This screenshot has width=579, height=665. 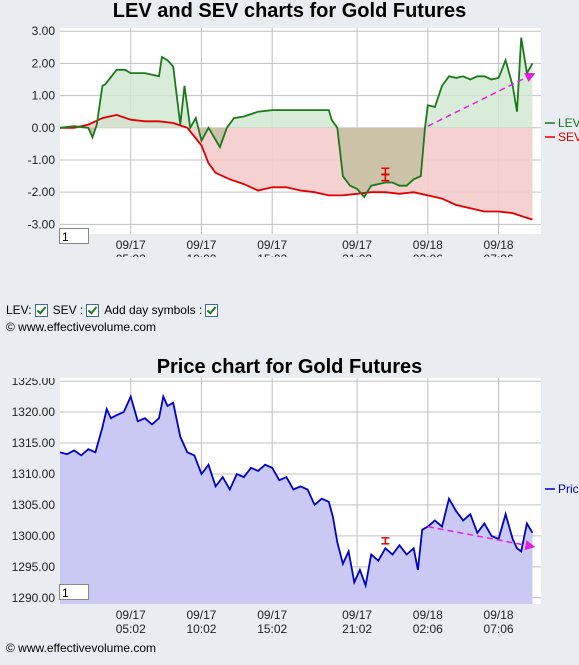 What do you see at coordinates (68, 310) in the screenshot?
I see `sev-checkbox-label: SEV :` at bounding box center [68, 310].